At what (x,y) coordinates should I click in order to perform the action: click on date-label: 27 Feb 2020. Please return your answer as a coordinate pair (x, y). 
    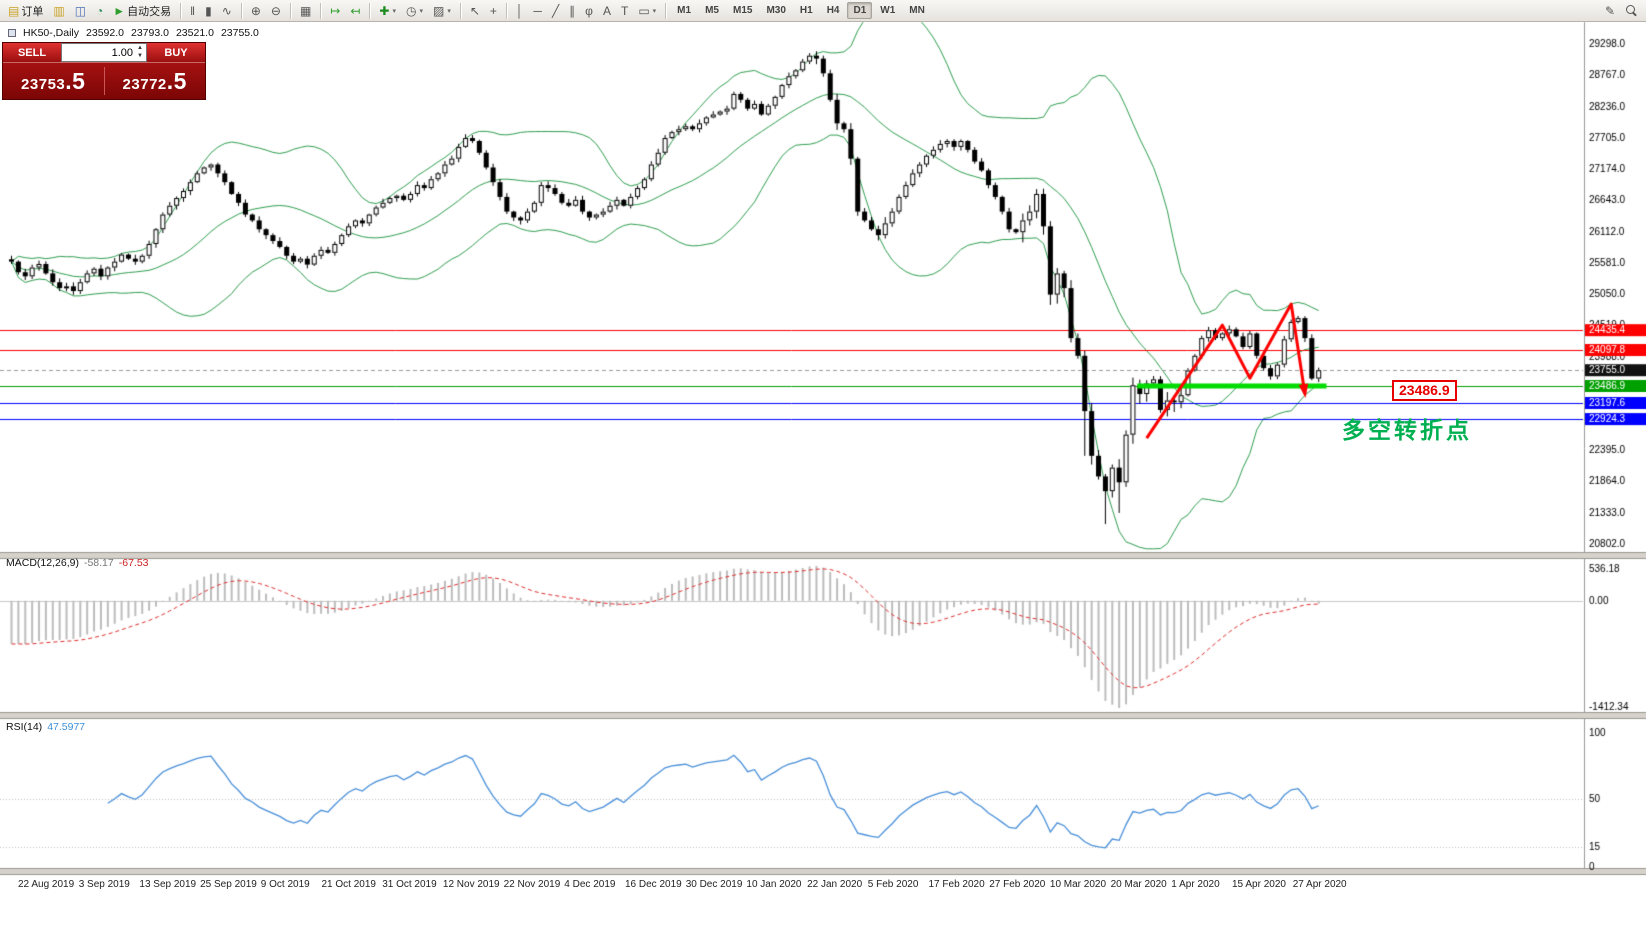
    Looking at the image, I should click on (1017, 884).